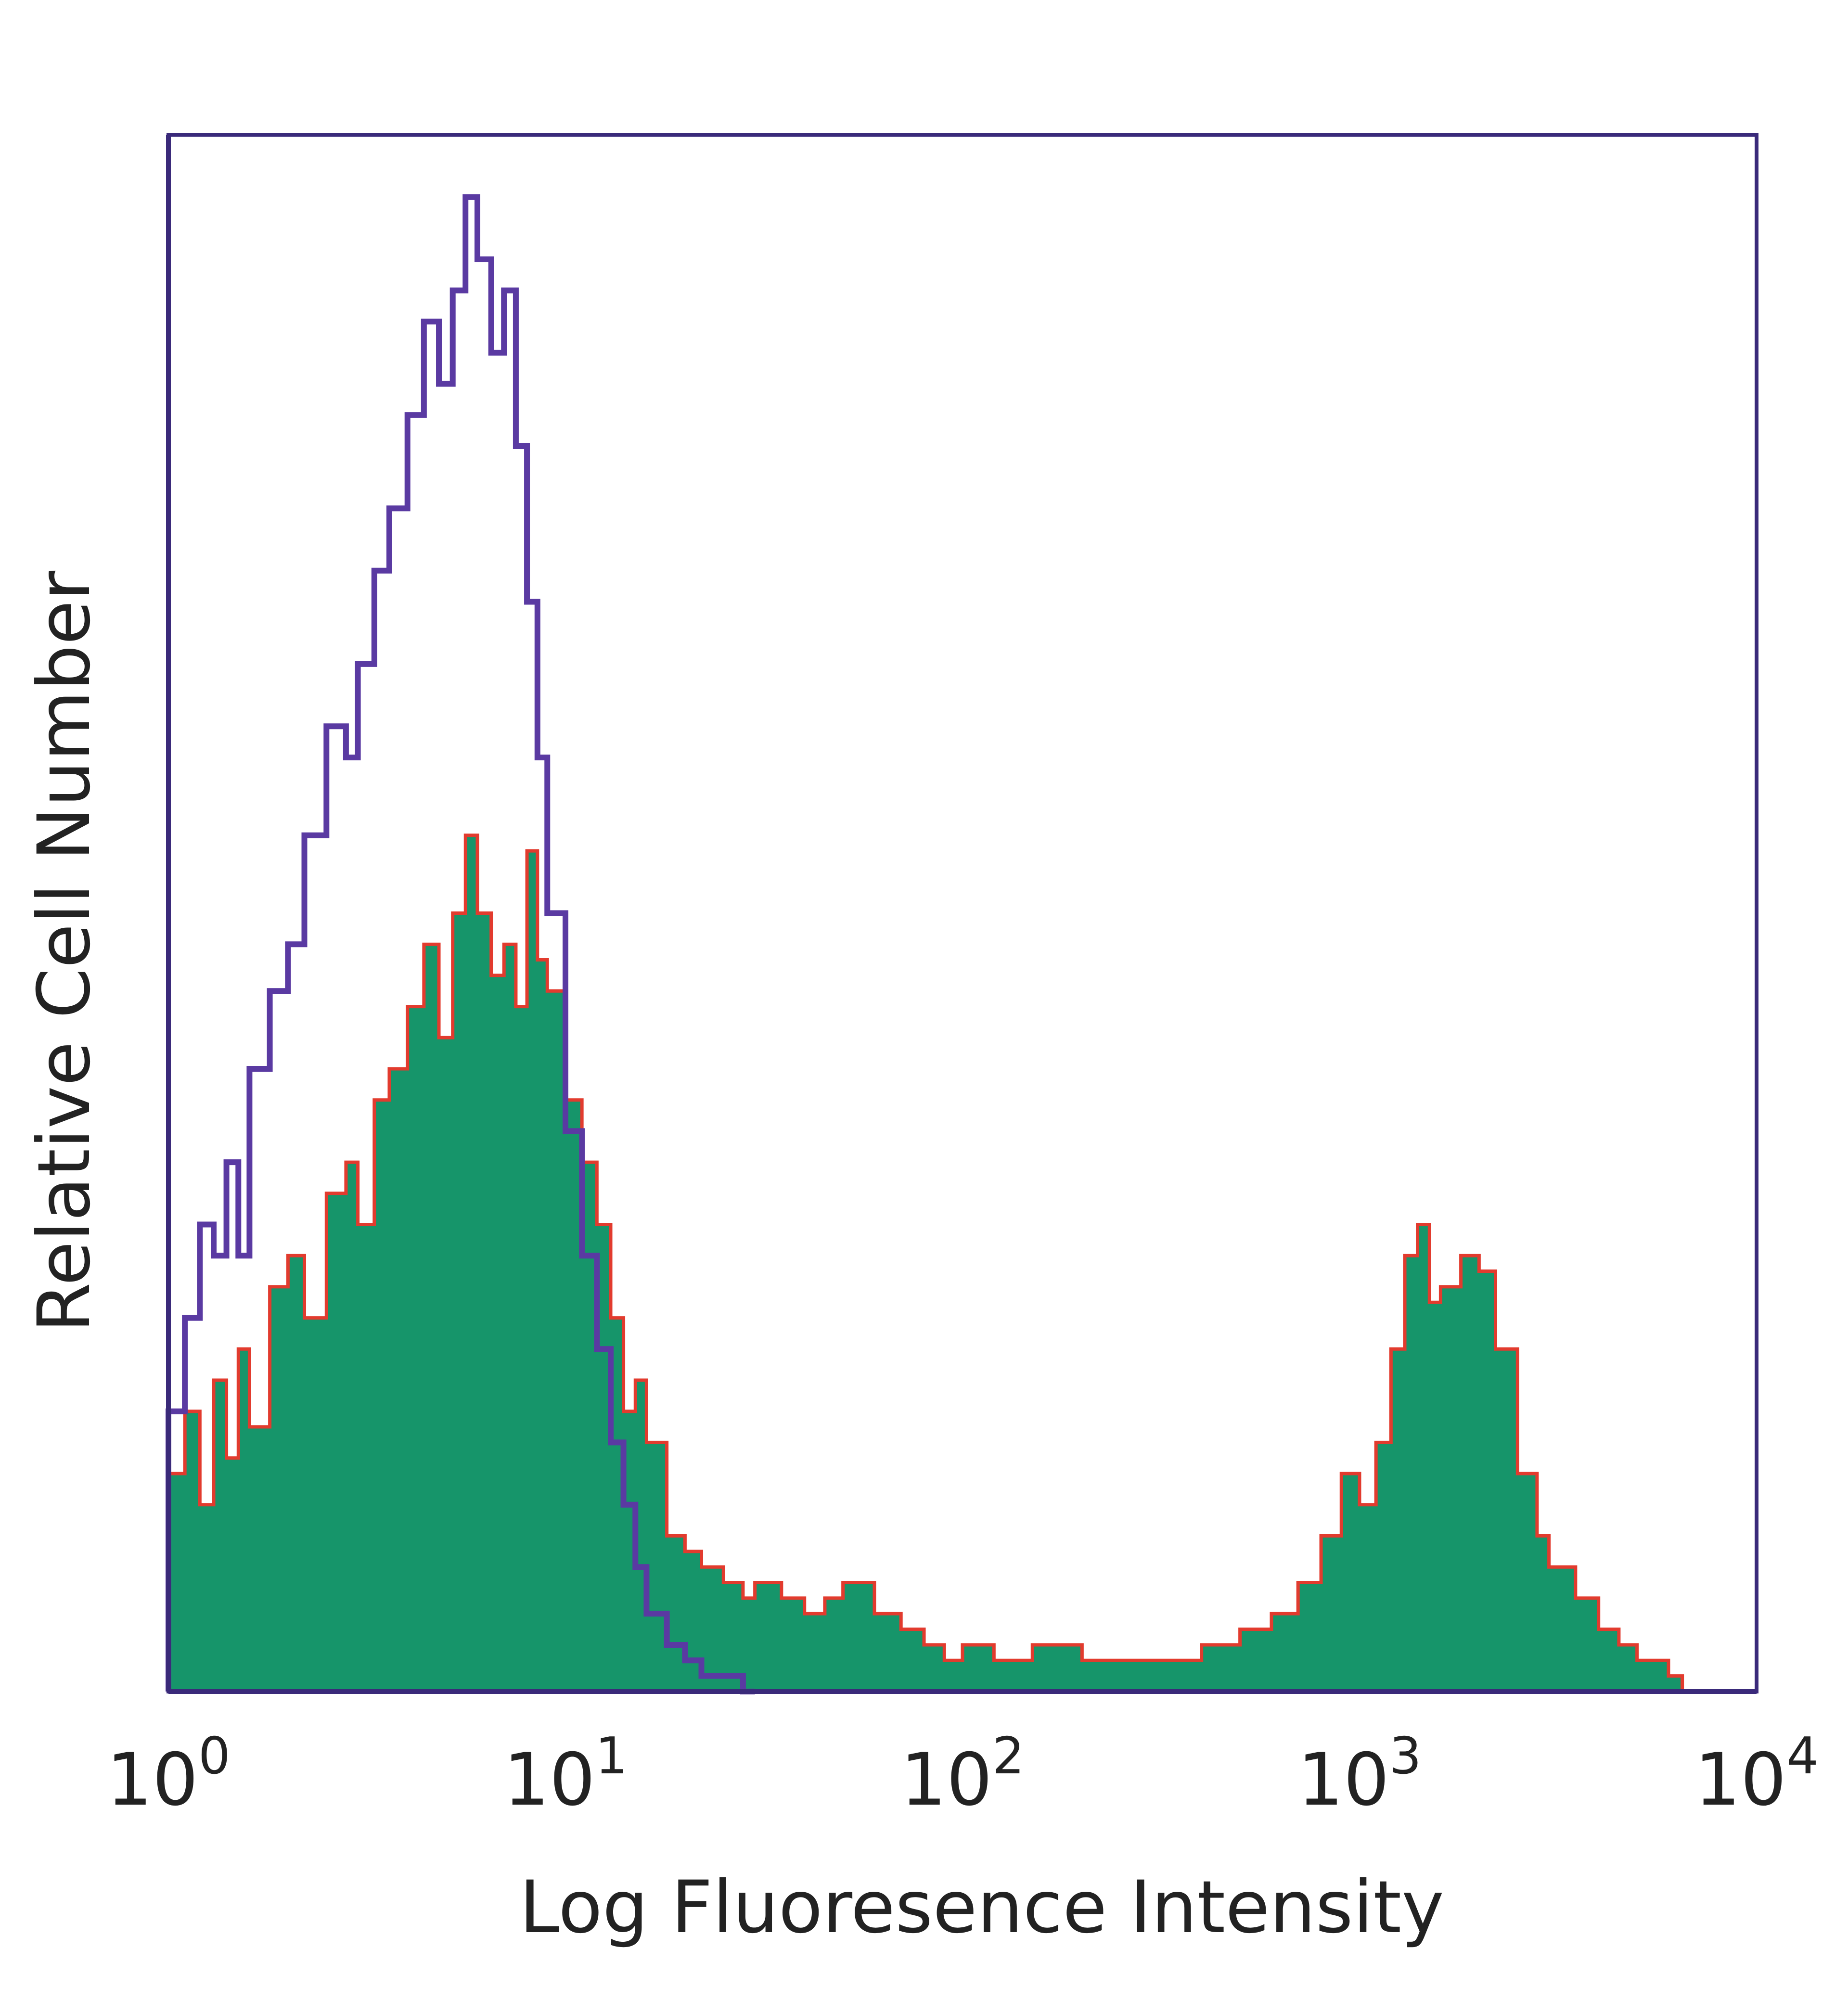 The height and width of the screenshot is (2000, 1848). I want to click on x-tick-labels: 10⁰ 10¹ 10² 10³ 10⁴, so click(962, 1774).